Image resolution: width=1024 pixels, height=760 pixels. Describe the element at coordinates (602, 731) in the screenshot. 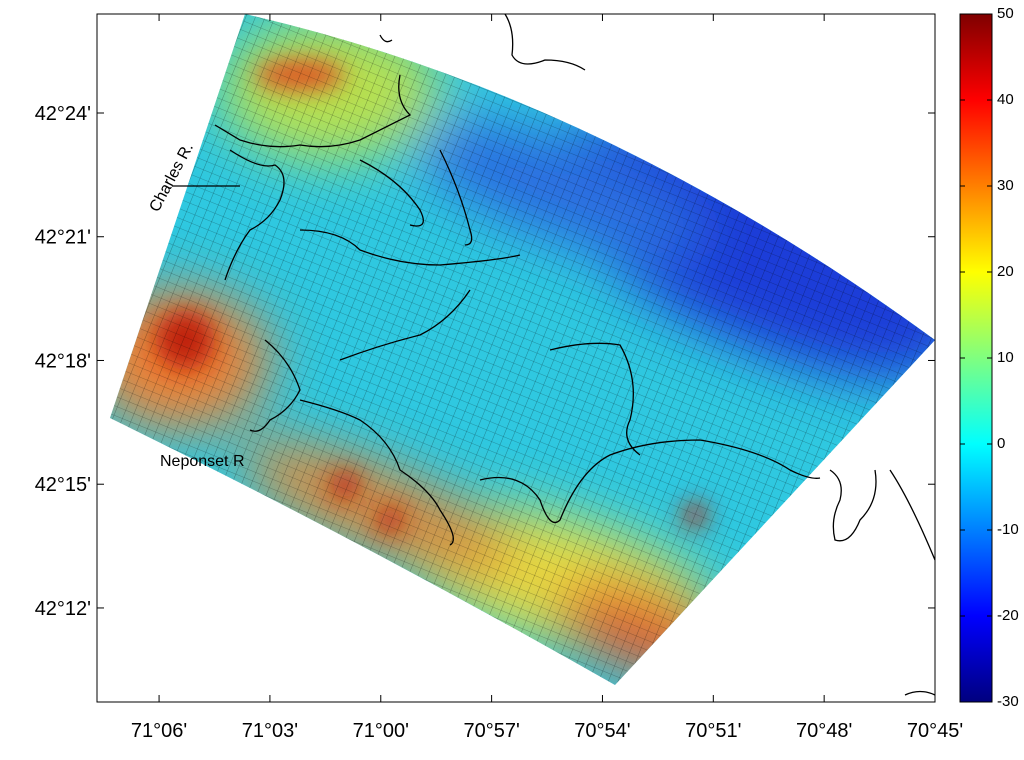

I see `x-tick-label: 70°54'` at that location.